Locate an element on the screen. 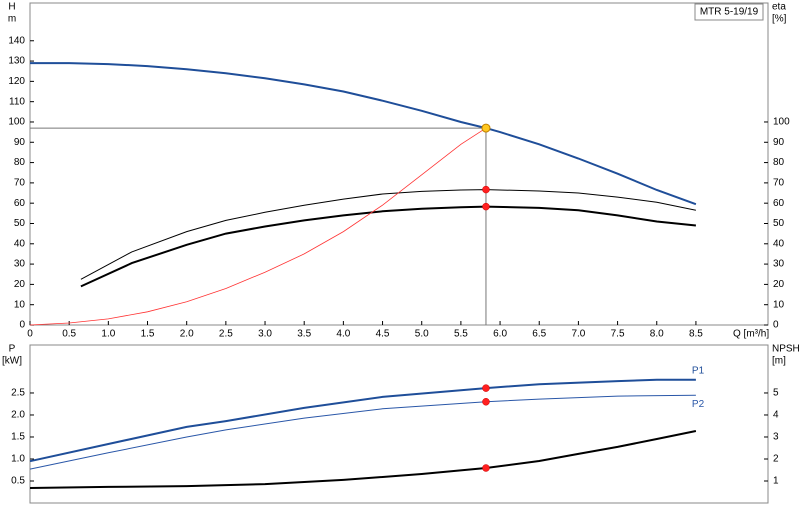 The image size is (800, 520). y2-tick-label: 60 is located at coordinates (779, 203).